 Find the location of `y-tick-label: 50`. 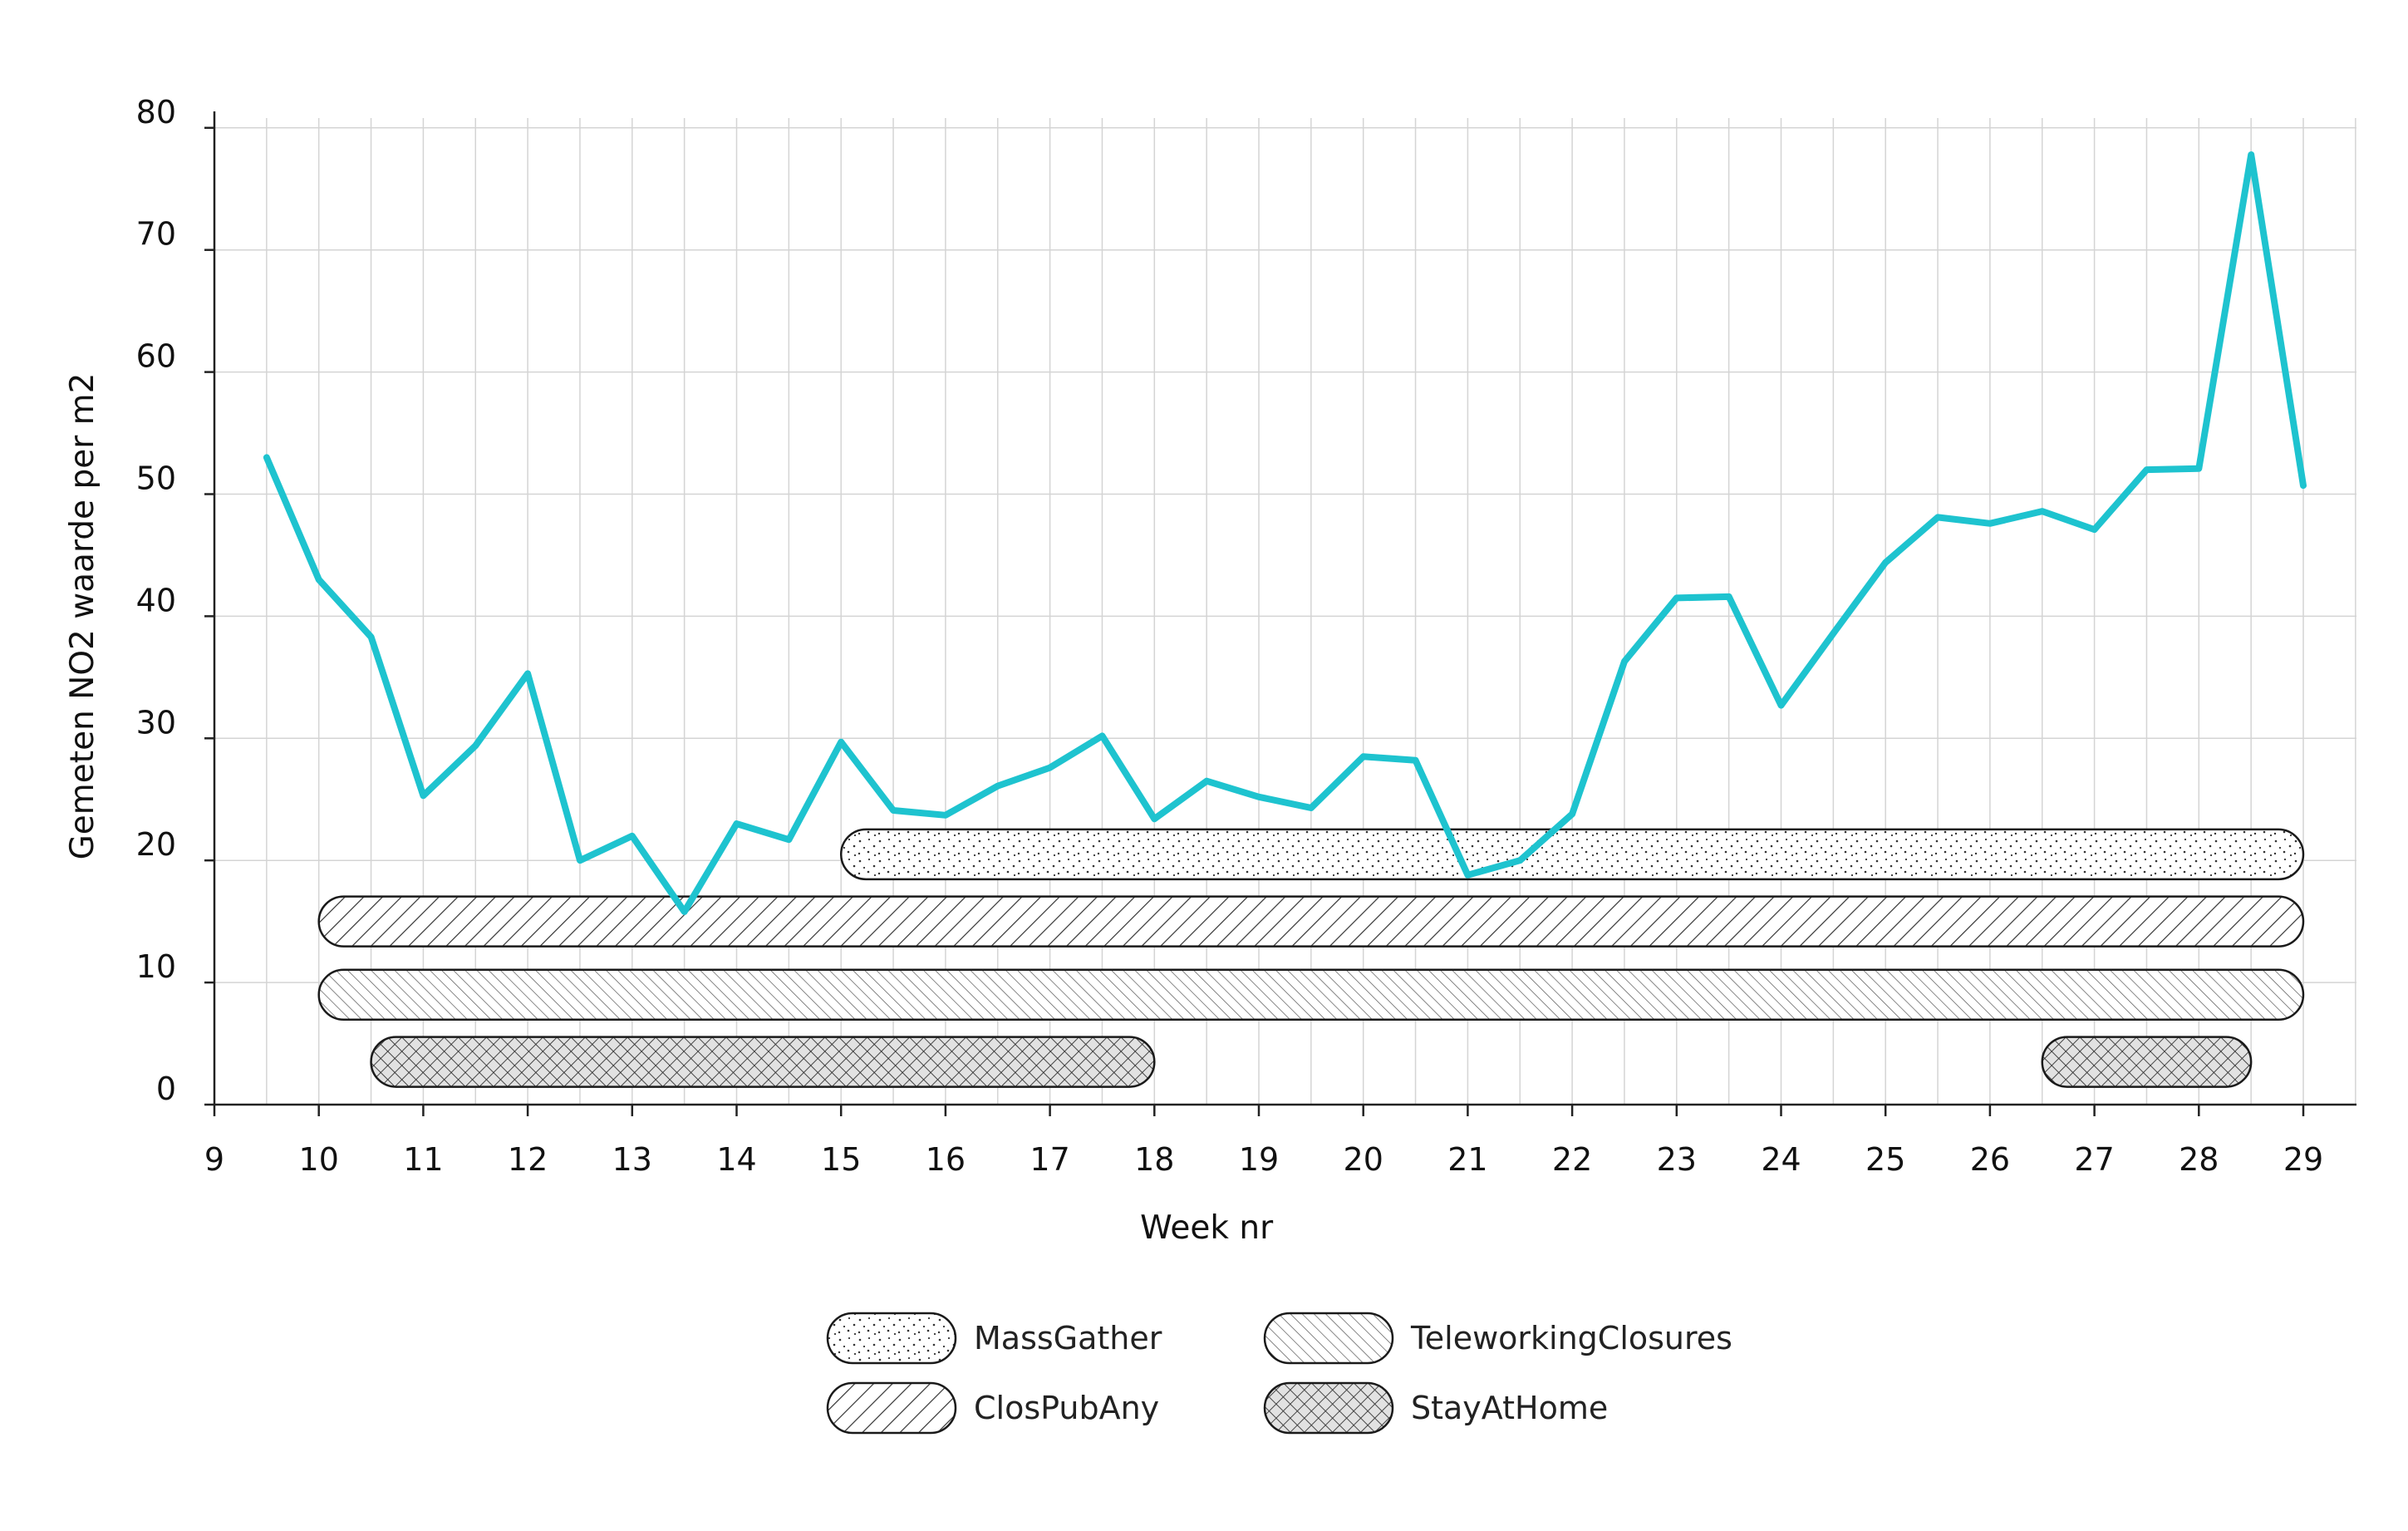

y-tick-label: 50 is located at coordinates (156, 478).